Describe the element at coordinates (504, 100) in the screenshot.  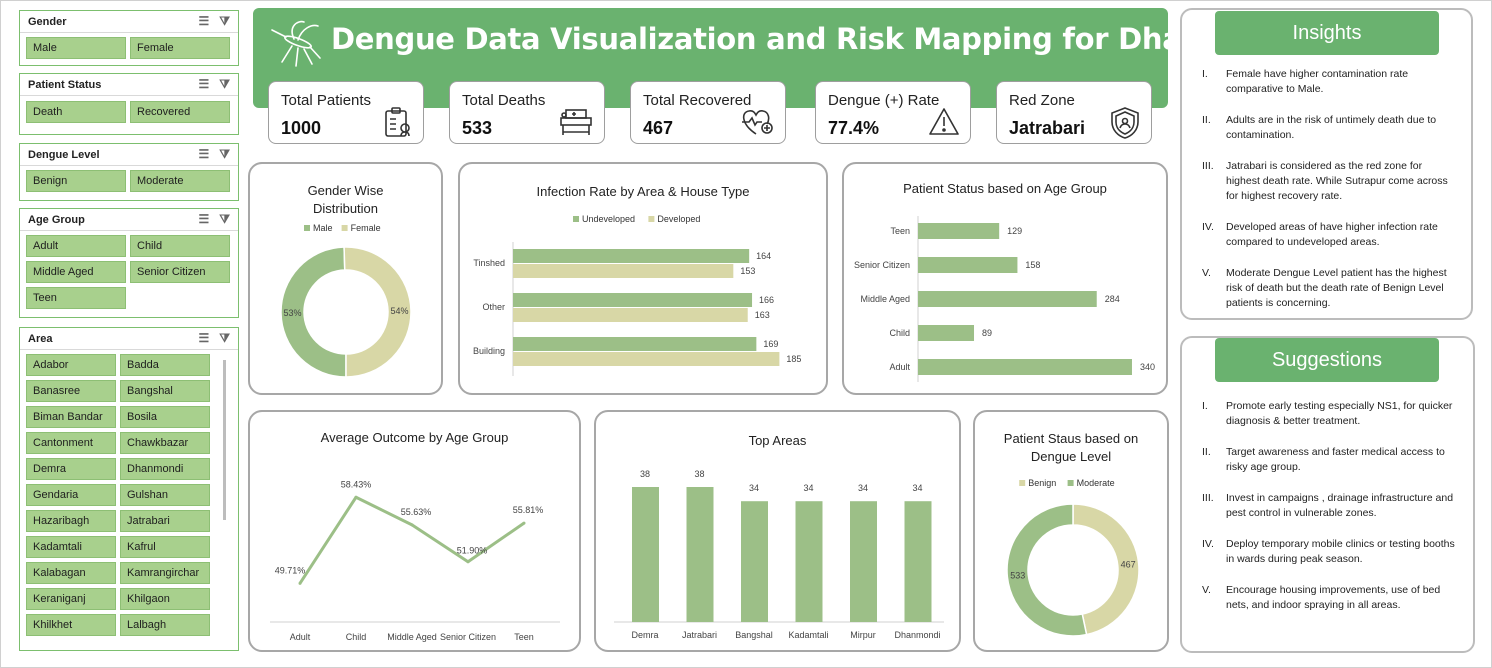
I see `kpi-label: Total Deaths` at that location.